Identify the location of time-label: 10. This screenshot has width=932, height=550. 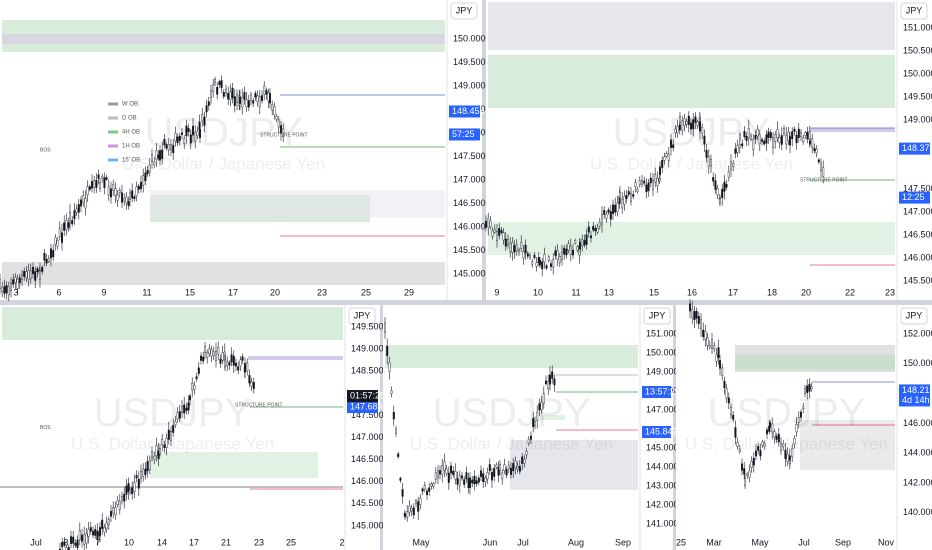
(538, 292).